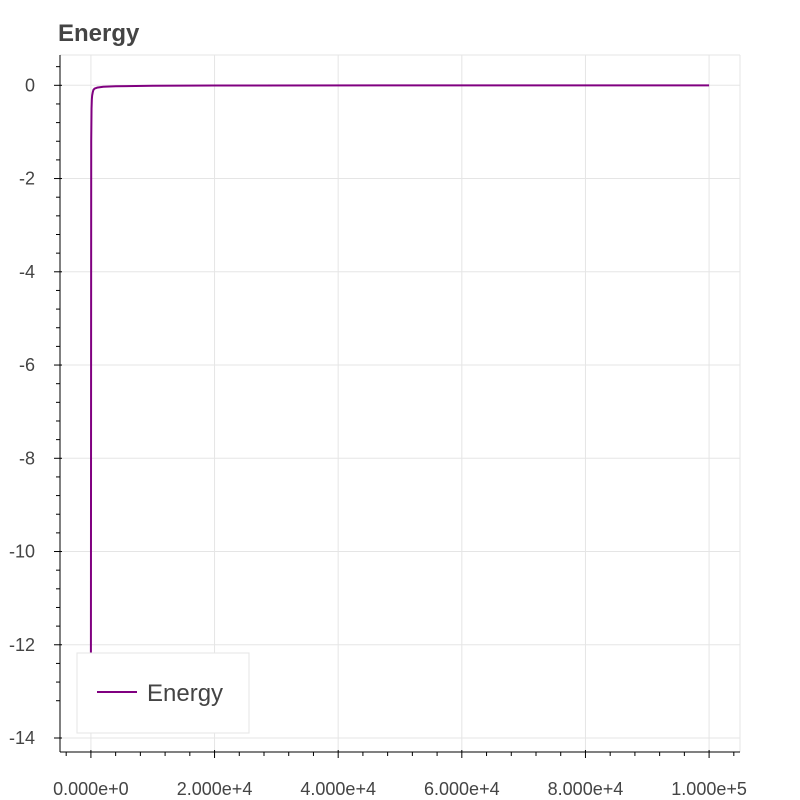 Image resolution: width=800 pixels, height=800 pixels. What do you see at coordinates (22, 552) in the screenshot?
I see `y-tick-label-5: -10` at bounding box center [22, 552].